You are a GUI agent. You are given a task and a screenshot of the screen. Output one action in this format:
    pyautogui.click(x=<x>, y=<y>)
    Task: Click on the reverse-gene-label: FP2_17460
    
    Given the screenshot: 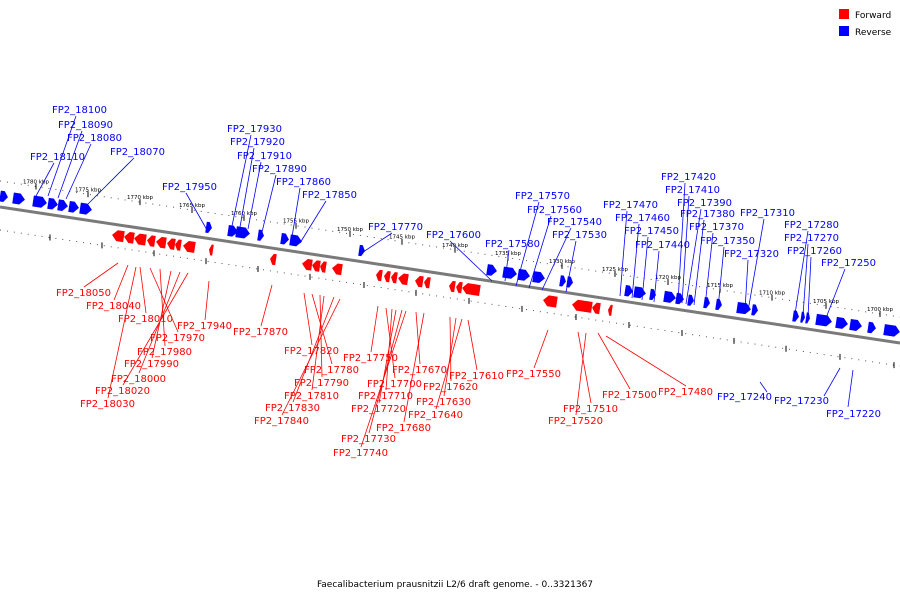 What is the action you would take?
    pyautogui.click(x=642, y=218)
    